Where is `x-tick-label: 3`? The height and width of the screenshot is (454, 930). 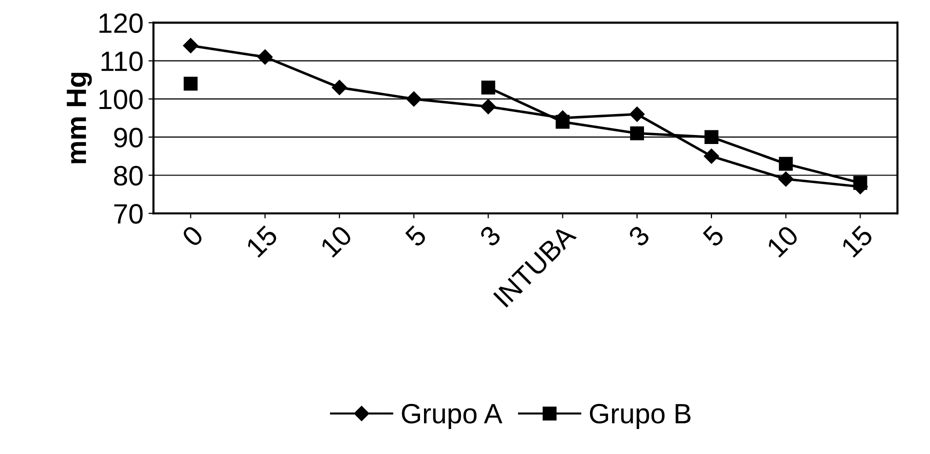 x-tick-label: 3 is located at coordinates (639, 236).